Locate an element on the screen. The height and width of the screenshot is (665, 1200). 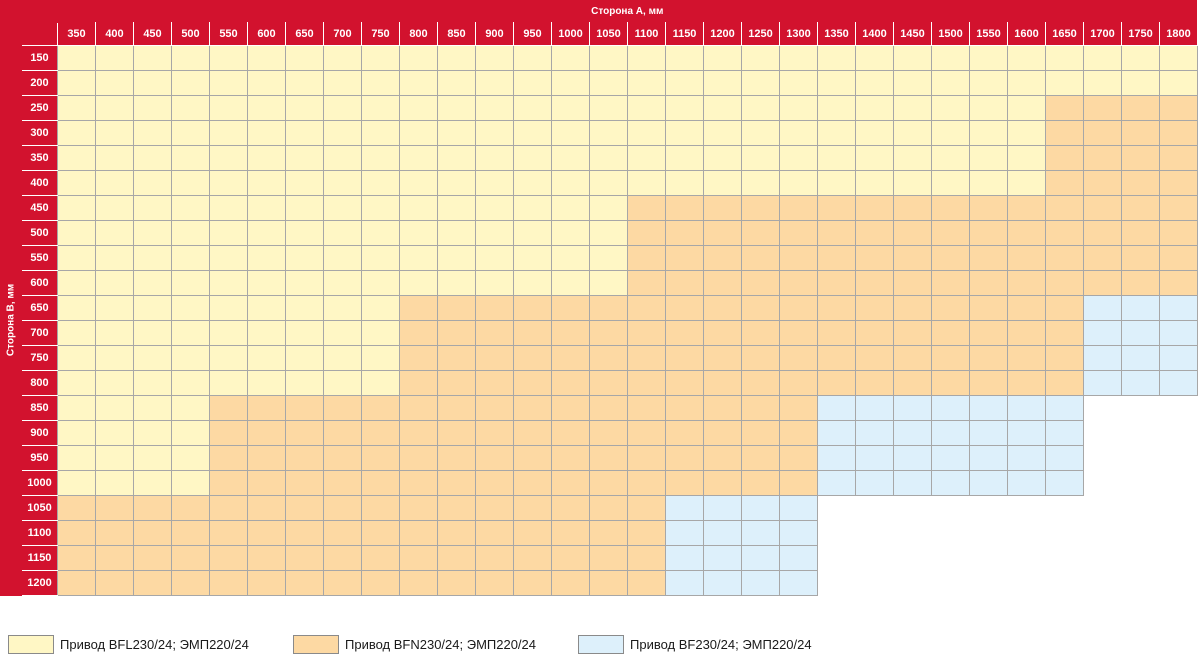
table-row: 550 is located at coordinates (599, 258).